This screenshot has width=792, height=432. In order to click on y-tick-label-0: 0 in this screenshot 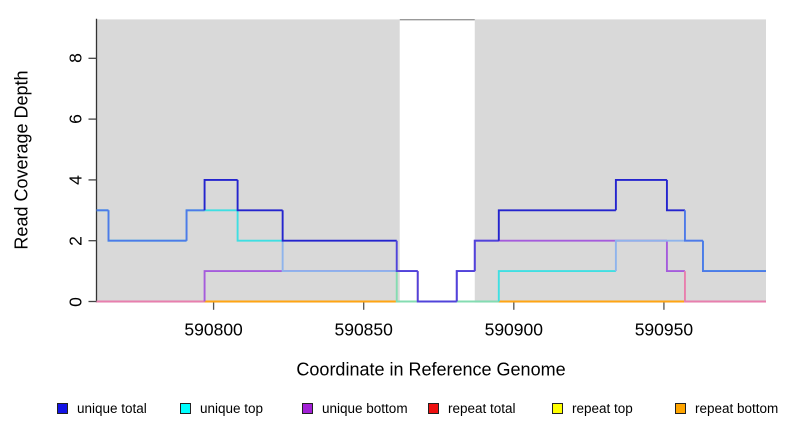, I will do `click(75, 301)`.